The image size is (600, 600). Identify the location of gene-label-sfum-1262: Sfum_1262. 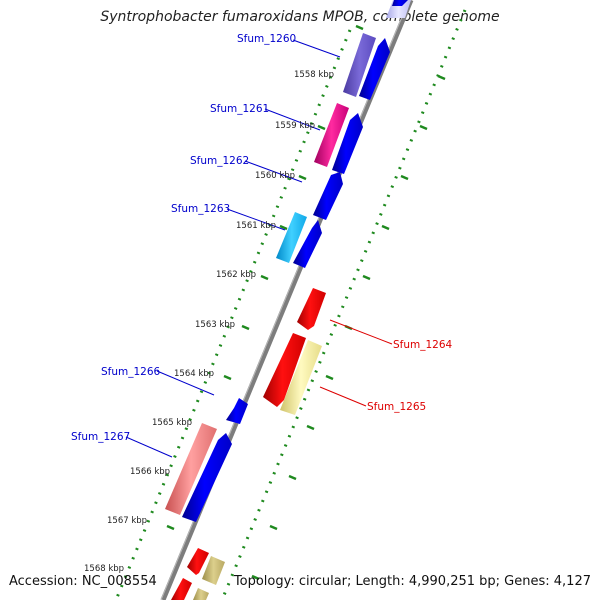
(219, 161).